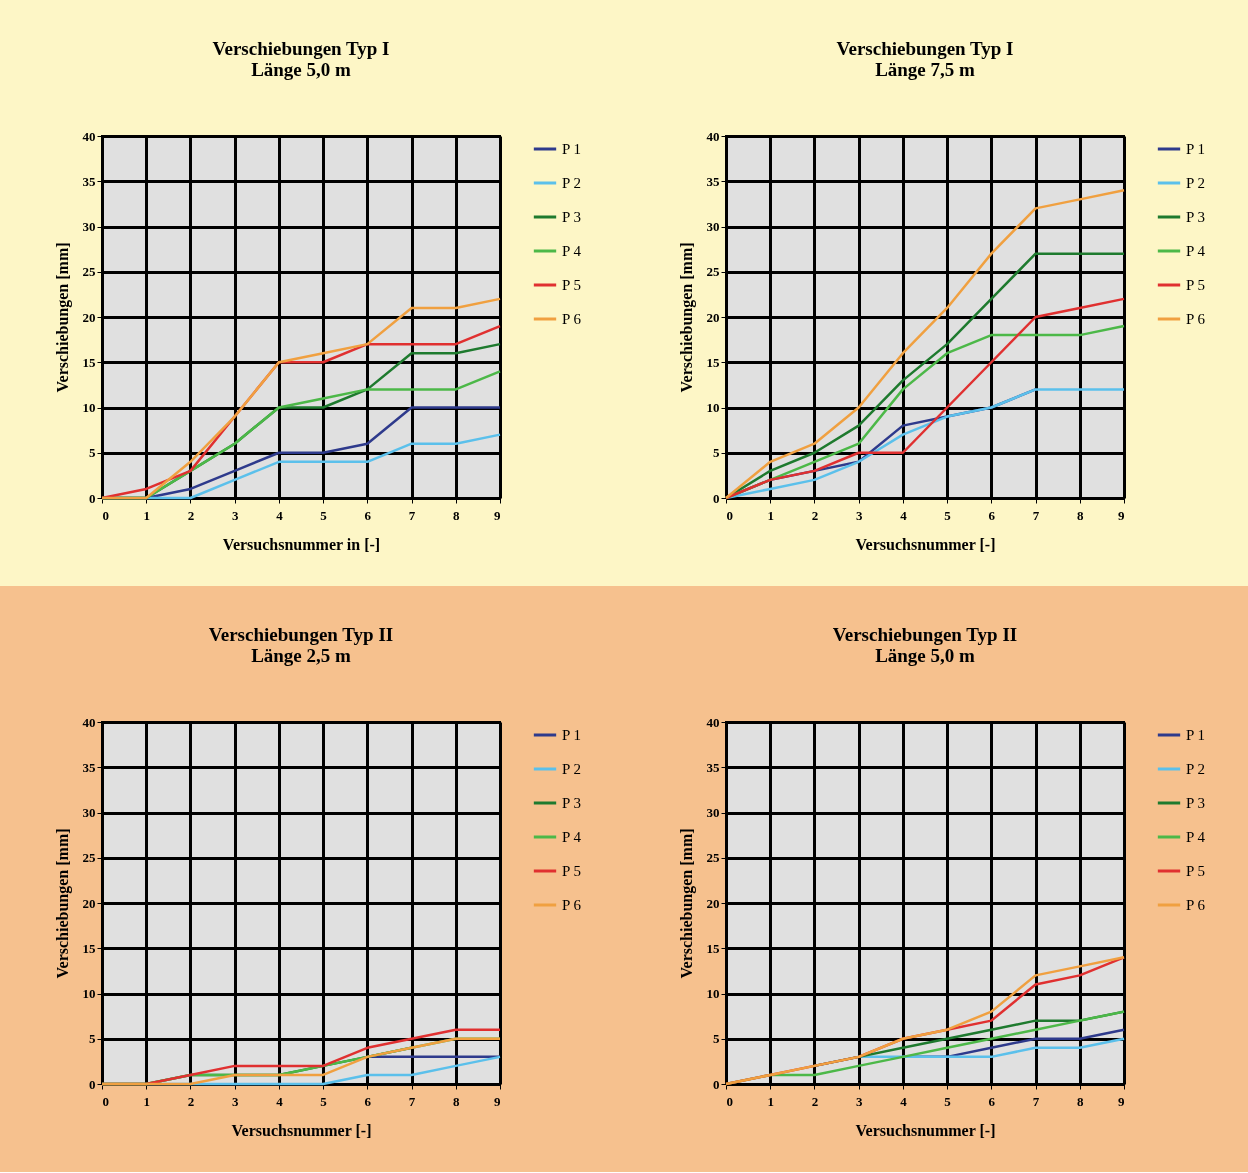  Describe the element at coordinates (301, 645) in the screenshot. I see `chart-title: Verschiebungen Typ II Länge 2,5 m` at that location.